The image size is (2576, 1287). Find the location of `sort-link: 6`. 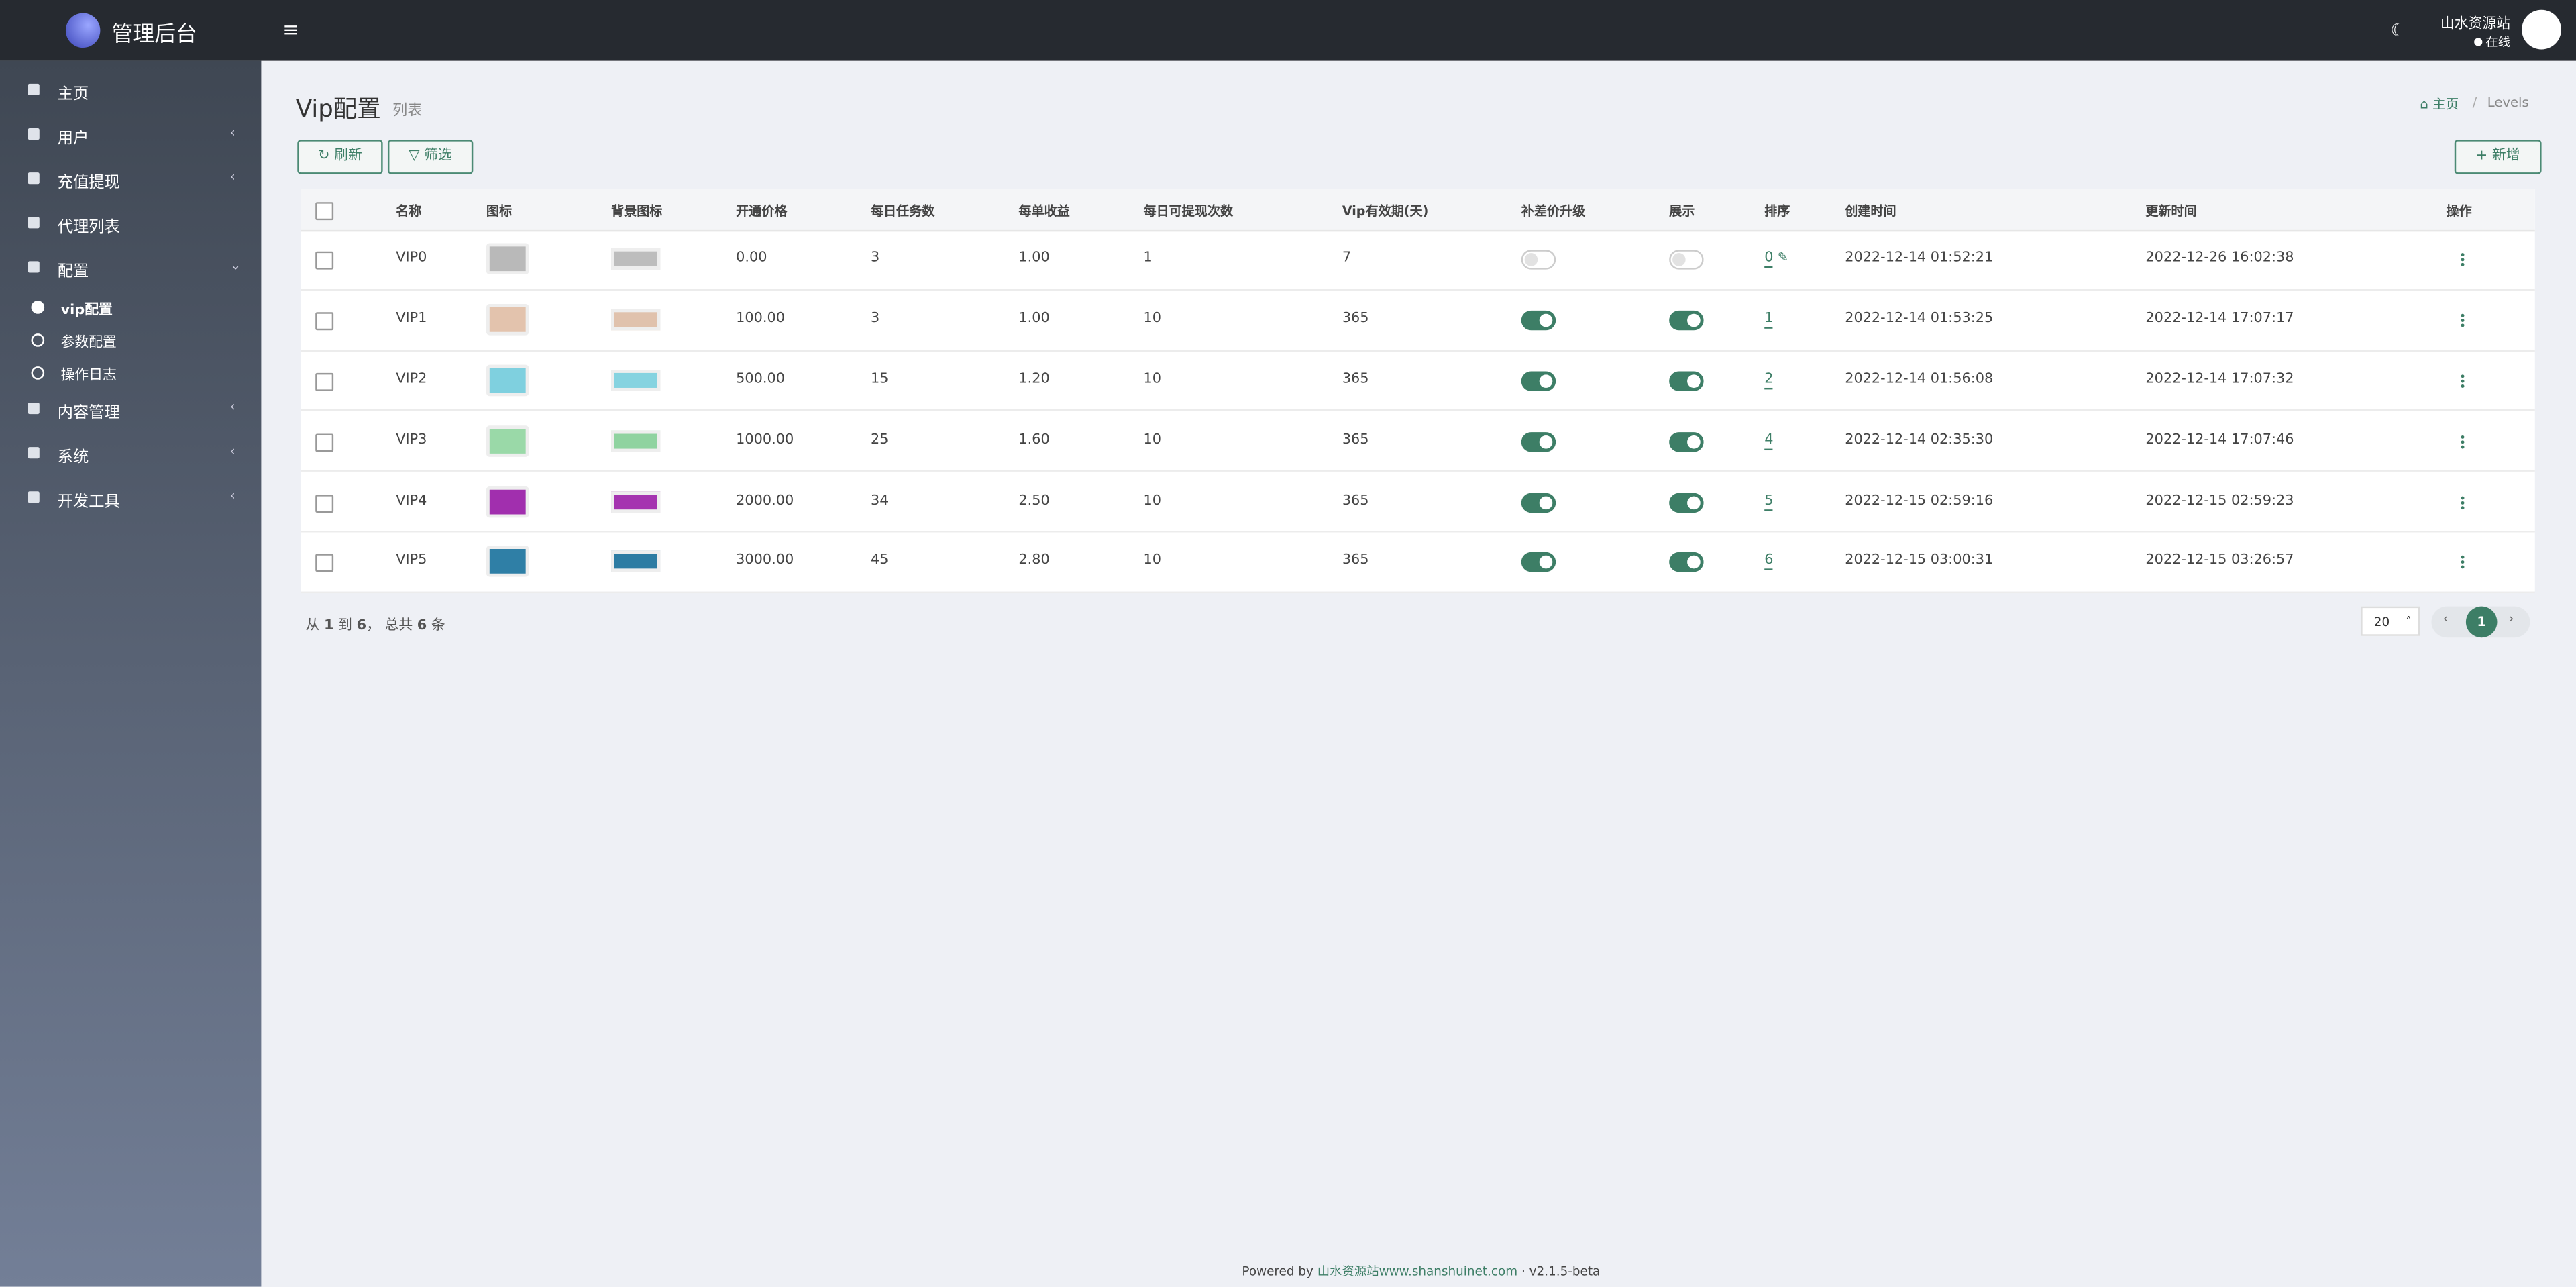

sort-link: 6 is located at coordinates (1769, 562).